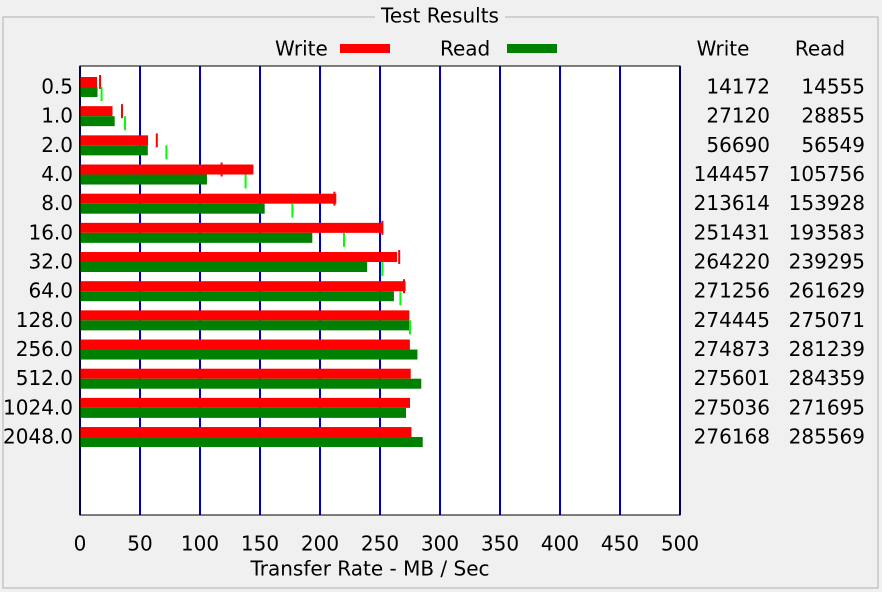  Describe the element at coordinates (200, 544) in the screenshot. I see `x-tick-label: 100` at that location.